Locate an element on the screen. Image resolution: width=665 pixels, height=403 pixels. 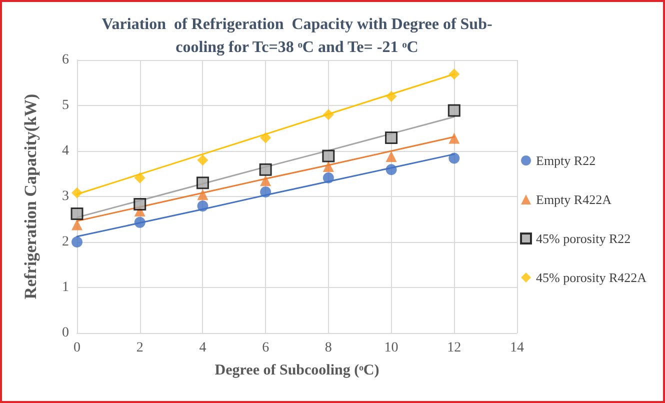
x-tick-label: 12 is located at coordinates (454, 348).